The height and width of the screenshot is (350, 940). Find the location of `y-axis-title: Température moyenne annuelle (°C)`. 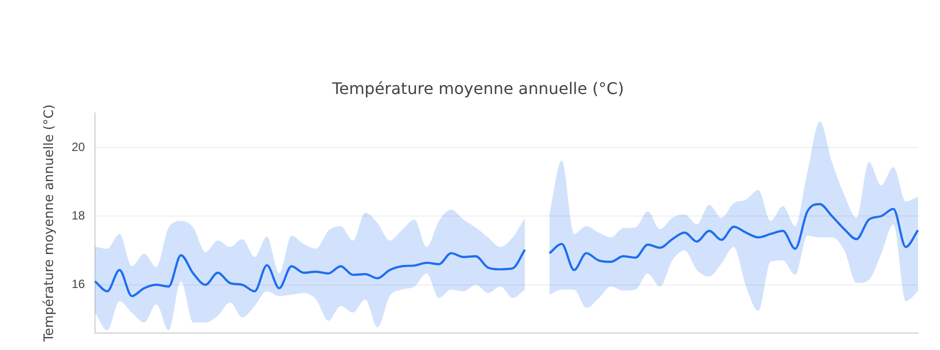

y-axis-title: Température moyenne annuelle (°C) is located at coordinates (50, 223).